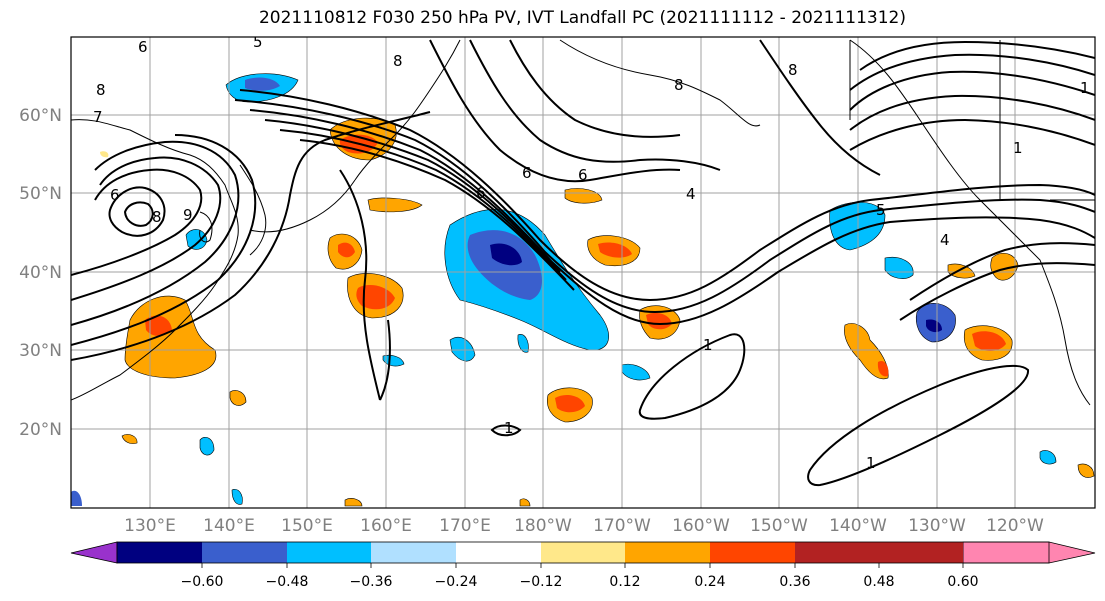 This screenshot has height=601, width=1105. What do you see at coordinates (40, 116) in the screenshot?
I see `lat-label: 60°N` at bounding box center [40, 116].